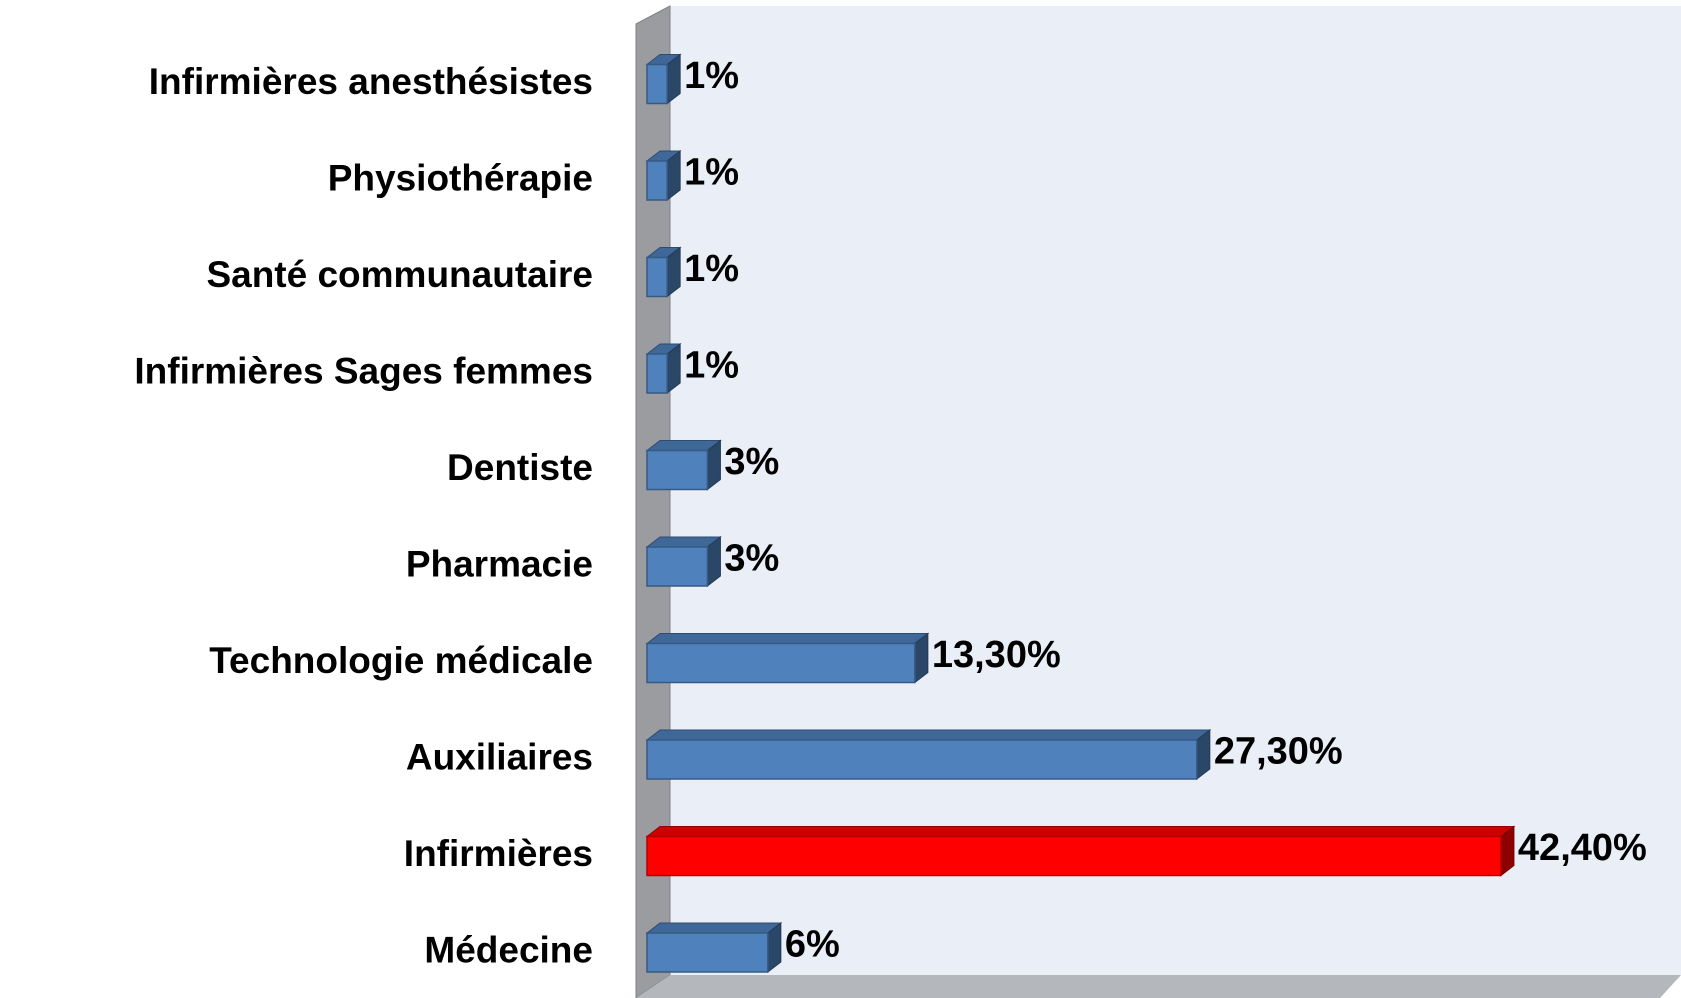 The height and width of the screenshot is (998, 1681). Describe the element at coordinates (812, 945) in the screenshot. I see `value-label: 6%` at that location.